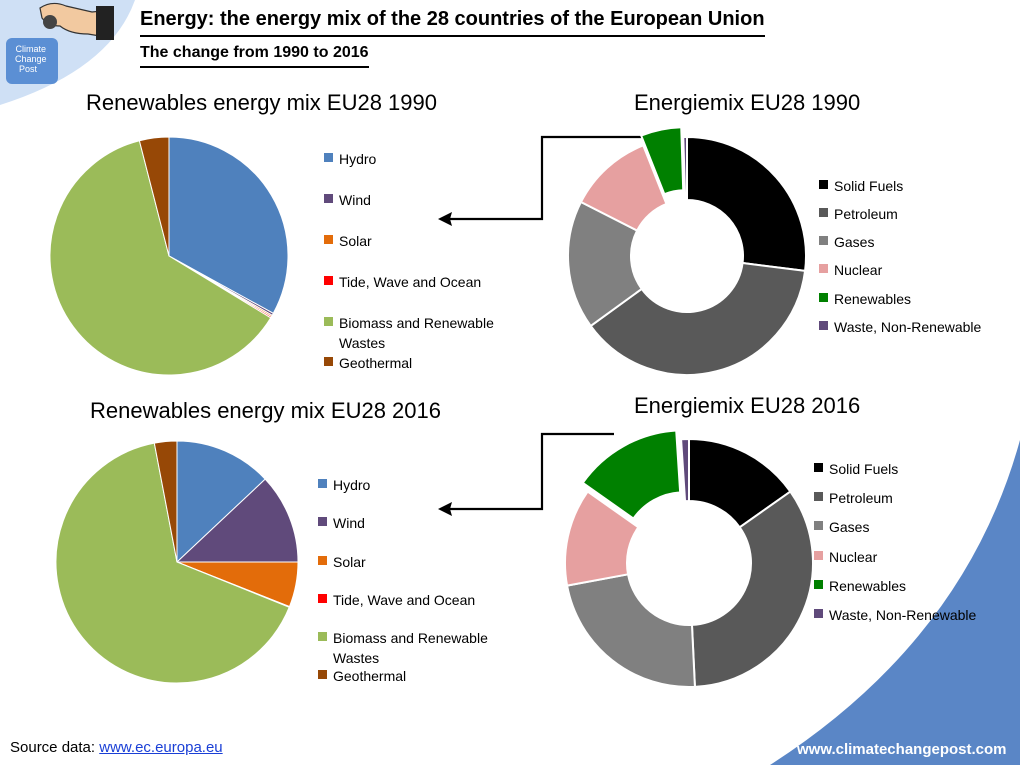 The height and width of the screenshot is (765, 1020). What do you see at coordinates (546, 178) in the screenshot?
I see `connector-line-1990` at bounding box center [546, 178].